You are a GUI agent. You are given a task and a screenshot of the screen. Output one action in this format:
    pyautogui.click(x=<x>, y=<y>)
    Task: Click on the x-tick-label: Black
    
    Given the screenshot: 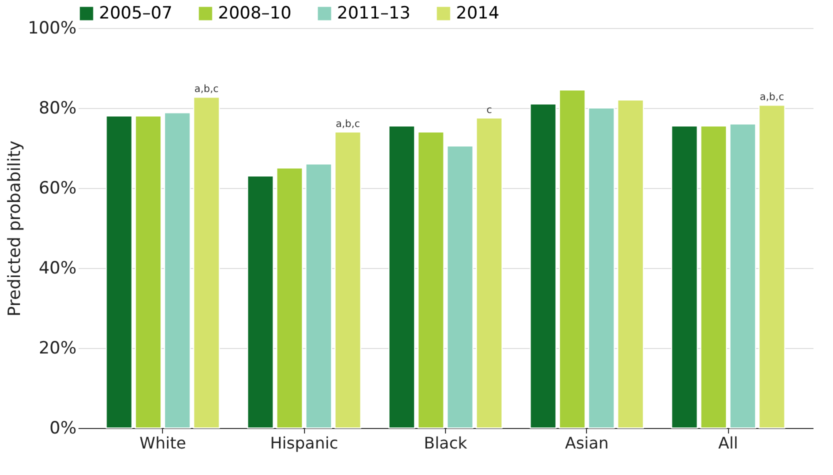 What is the action you would take?
    pyautogui.click(x=446, y=443)
    